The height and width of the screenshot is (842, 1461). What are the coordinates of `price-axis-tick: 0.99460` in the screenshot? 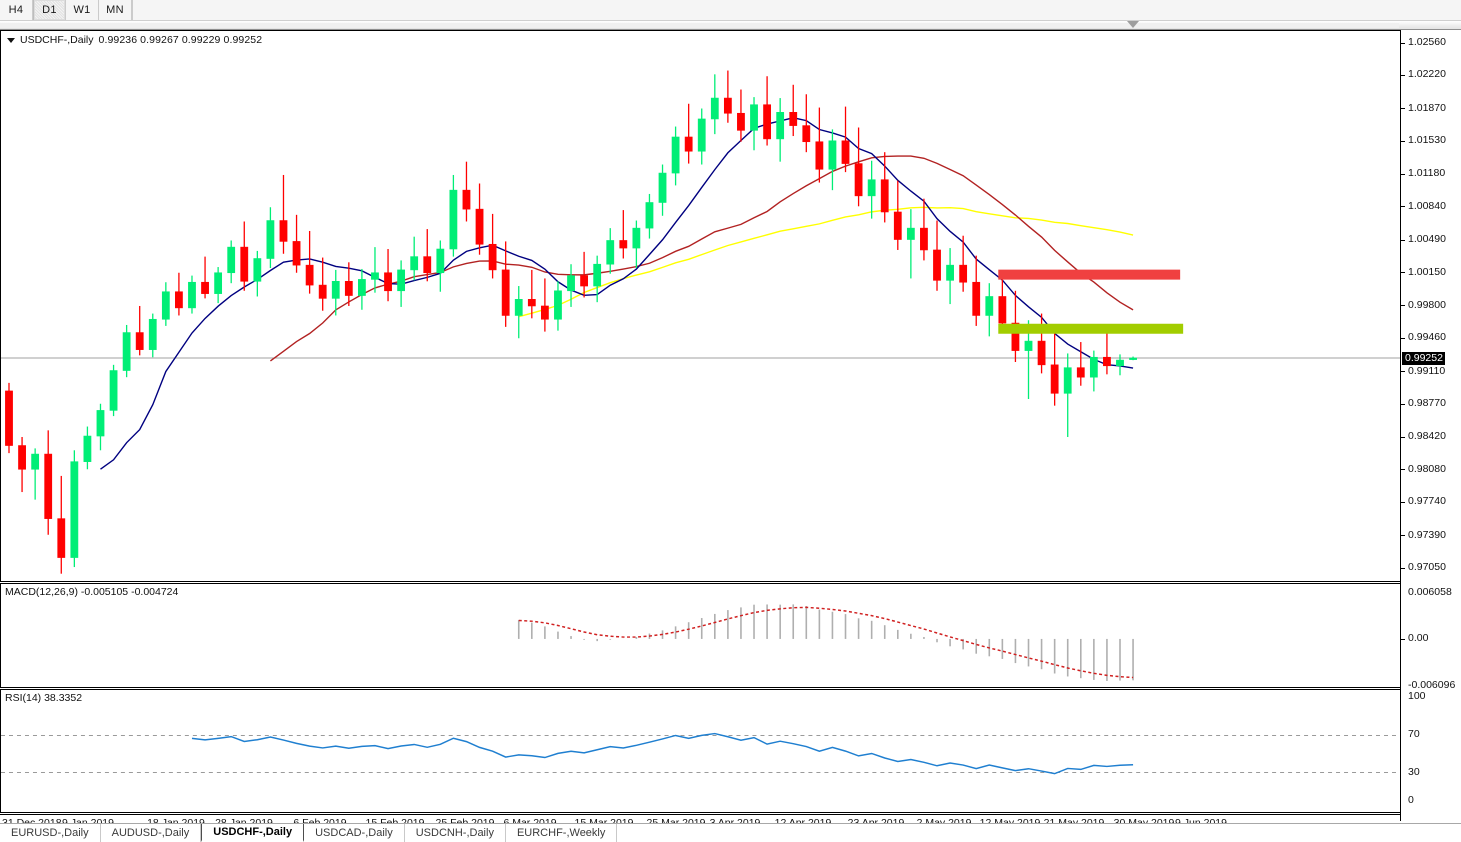 It's located at (1423, 337).